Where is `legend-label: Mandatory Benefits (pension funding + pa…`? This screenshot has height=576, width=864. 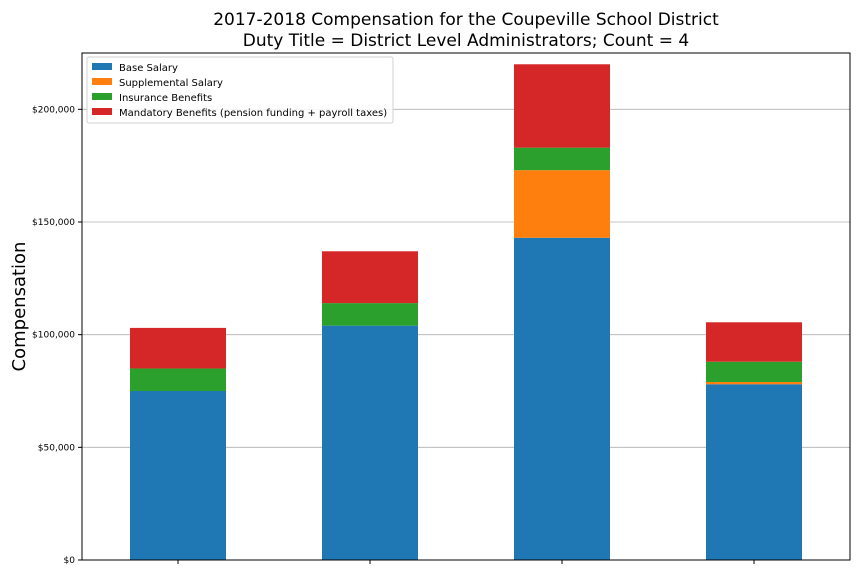 legend-label: Mandatory Benefits (pension funding + pa… is located at coordinates (253, 113).